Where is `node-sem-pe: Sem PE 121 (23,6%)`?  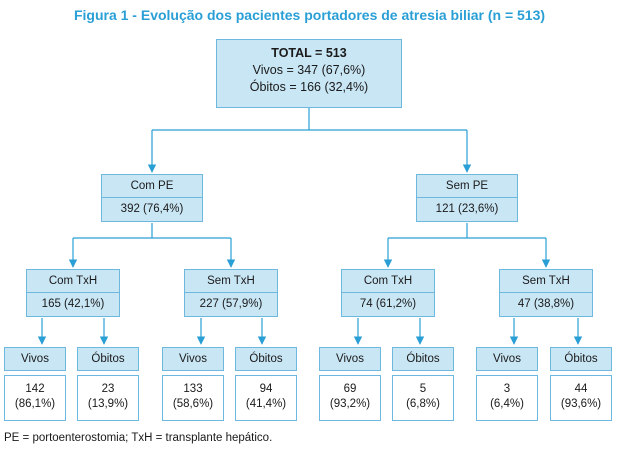
node-sem-pe: Sem PE 121 (23,6%) is located at coordinates (467, 198).